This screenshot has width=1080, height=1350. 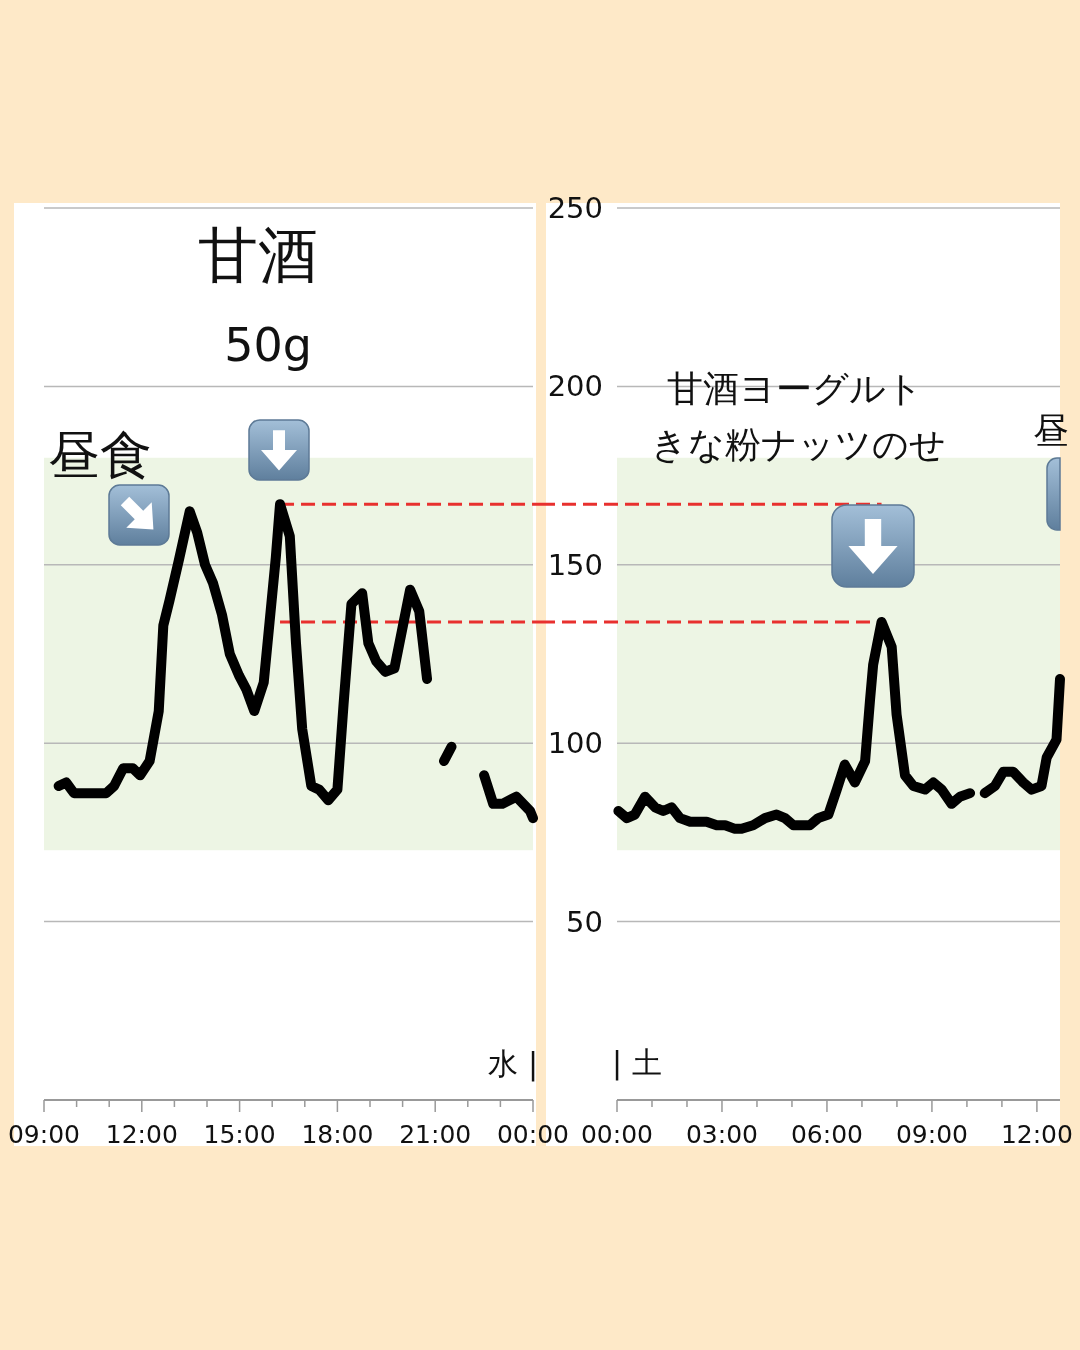 I want to click on x-tick-label: 15:00, so click(x=239, y=1134).